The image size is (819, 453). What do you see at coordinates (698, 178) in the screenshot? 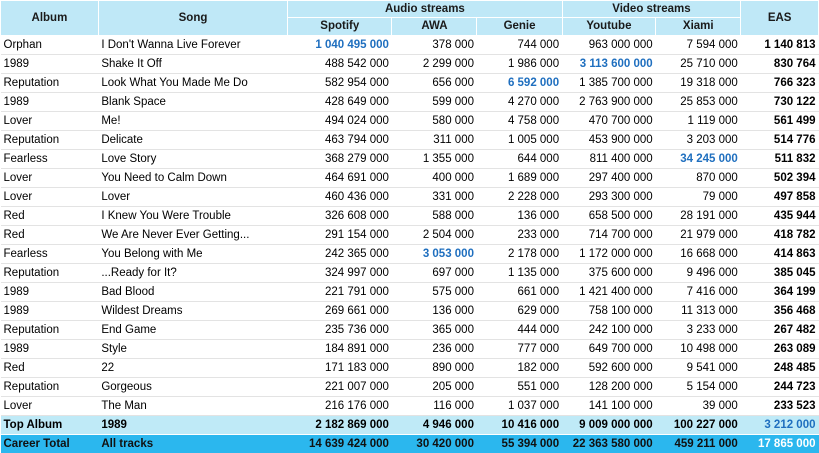
I see `cell-xiami: 870 000` at bounding box center [698, 178].